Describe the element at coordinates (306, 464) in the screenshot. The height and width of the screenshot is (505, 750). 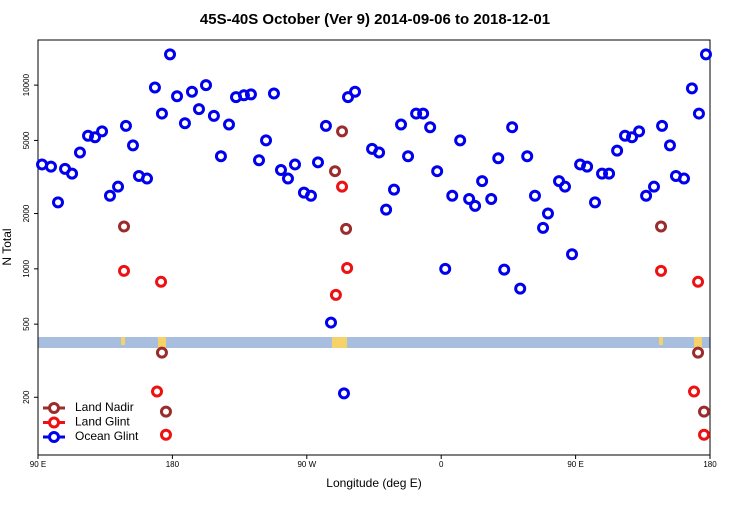
I see `x-tick-label: 90 W` at that location.